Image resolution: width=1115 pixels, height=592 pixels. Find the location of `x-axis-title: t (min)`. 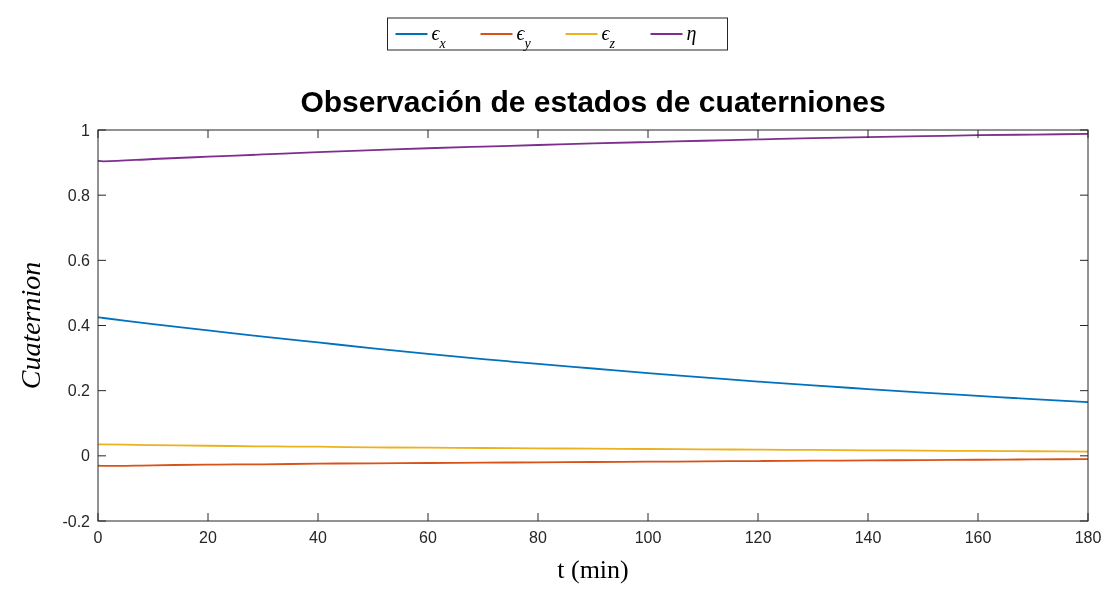

x-axis-title: t (min) is located at coordinates (593, 569).